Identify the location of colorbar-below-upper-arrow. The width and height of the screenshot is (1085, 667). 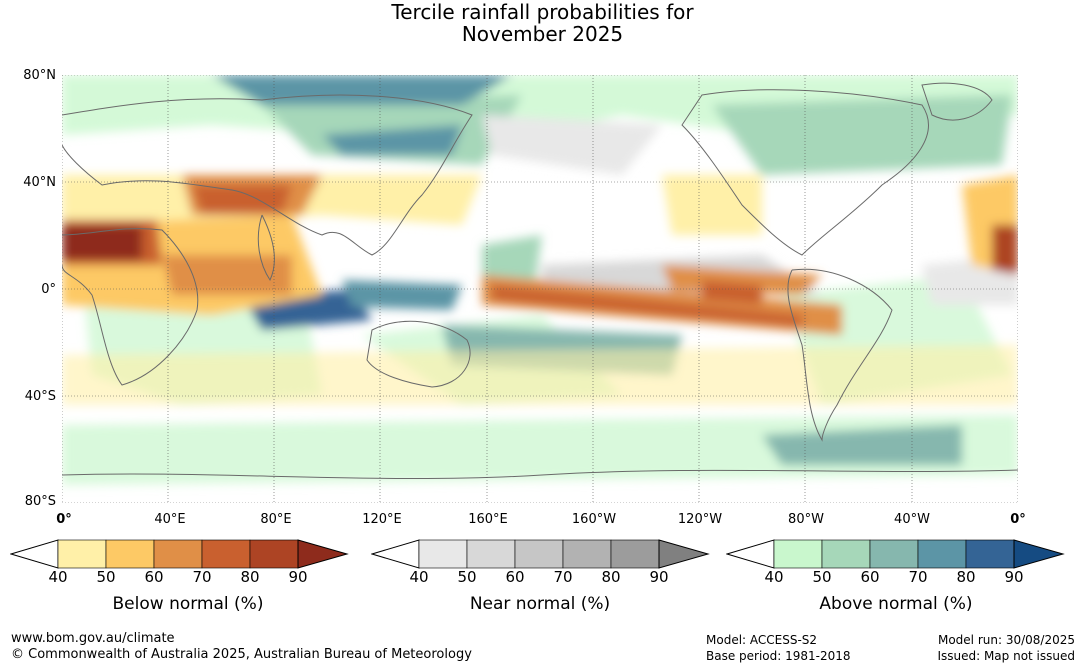
(323, 554).